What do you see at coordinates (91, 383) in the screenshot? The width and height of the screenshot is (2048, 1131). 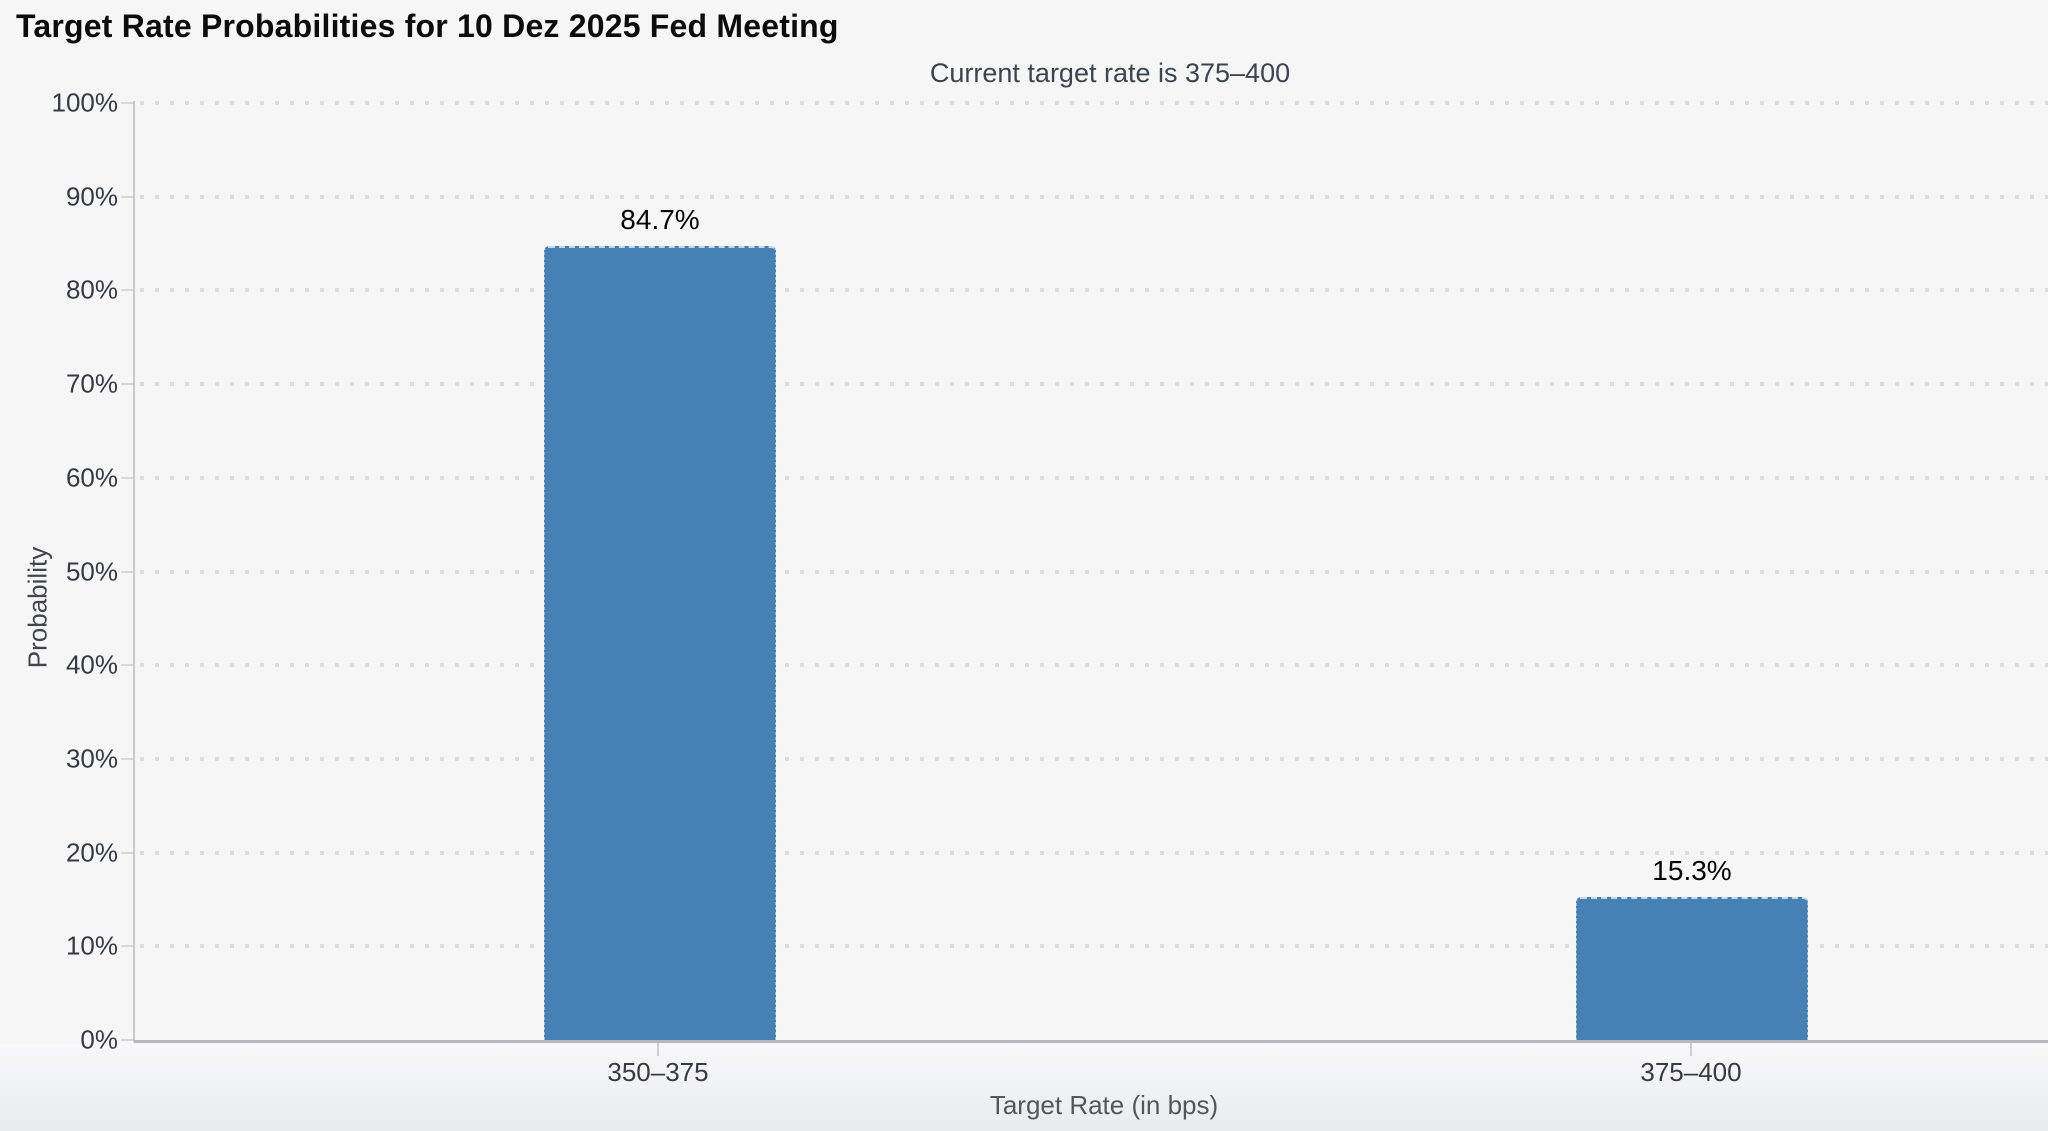 I see `y-tick-label: 70%` at bounding box center [91, 383].